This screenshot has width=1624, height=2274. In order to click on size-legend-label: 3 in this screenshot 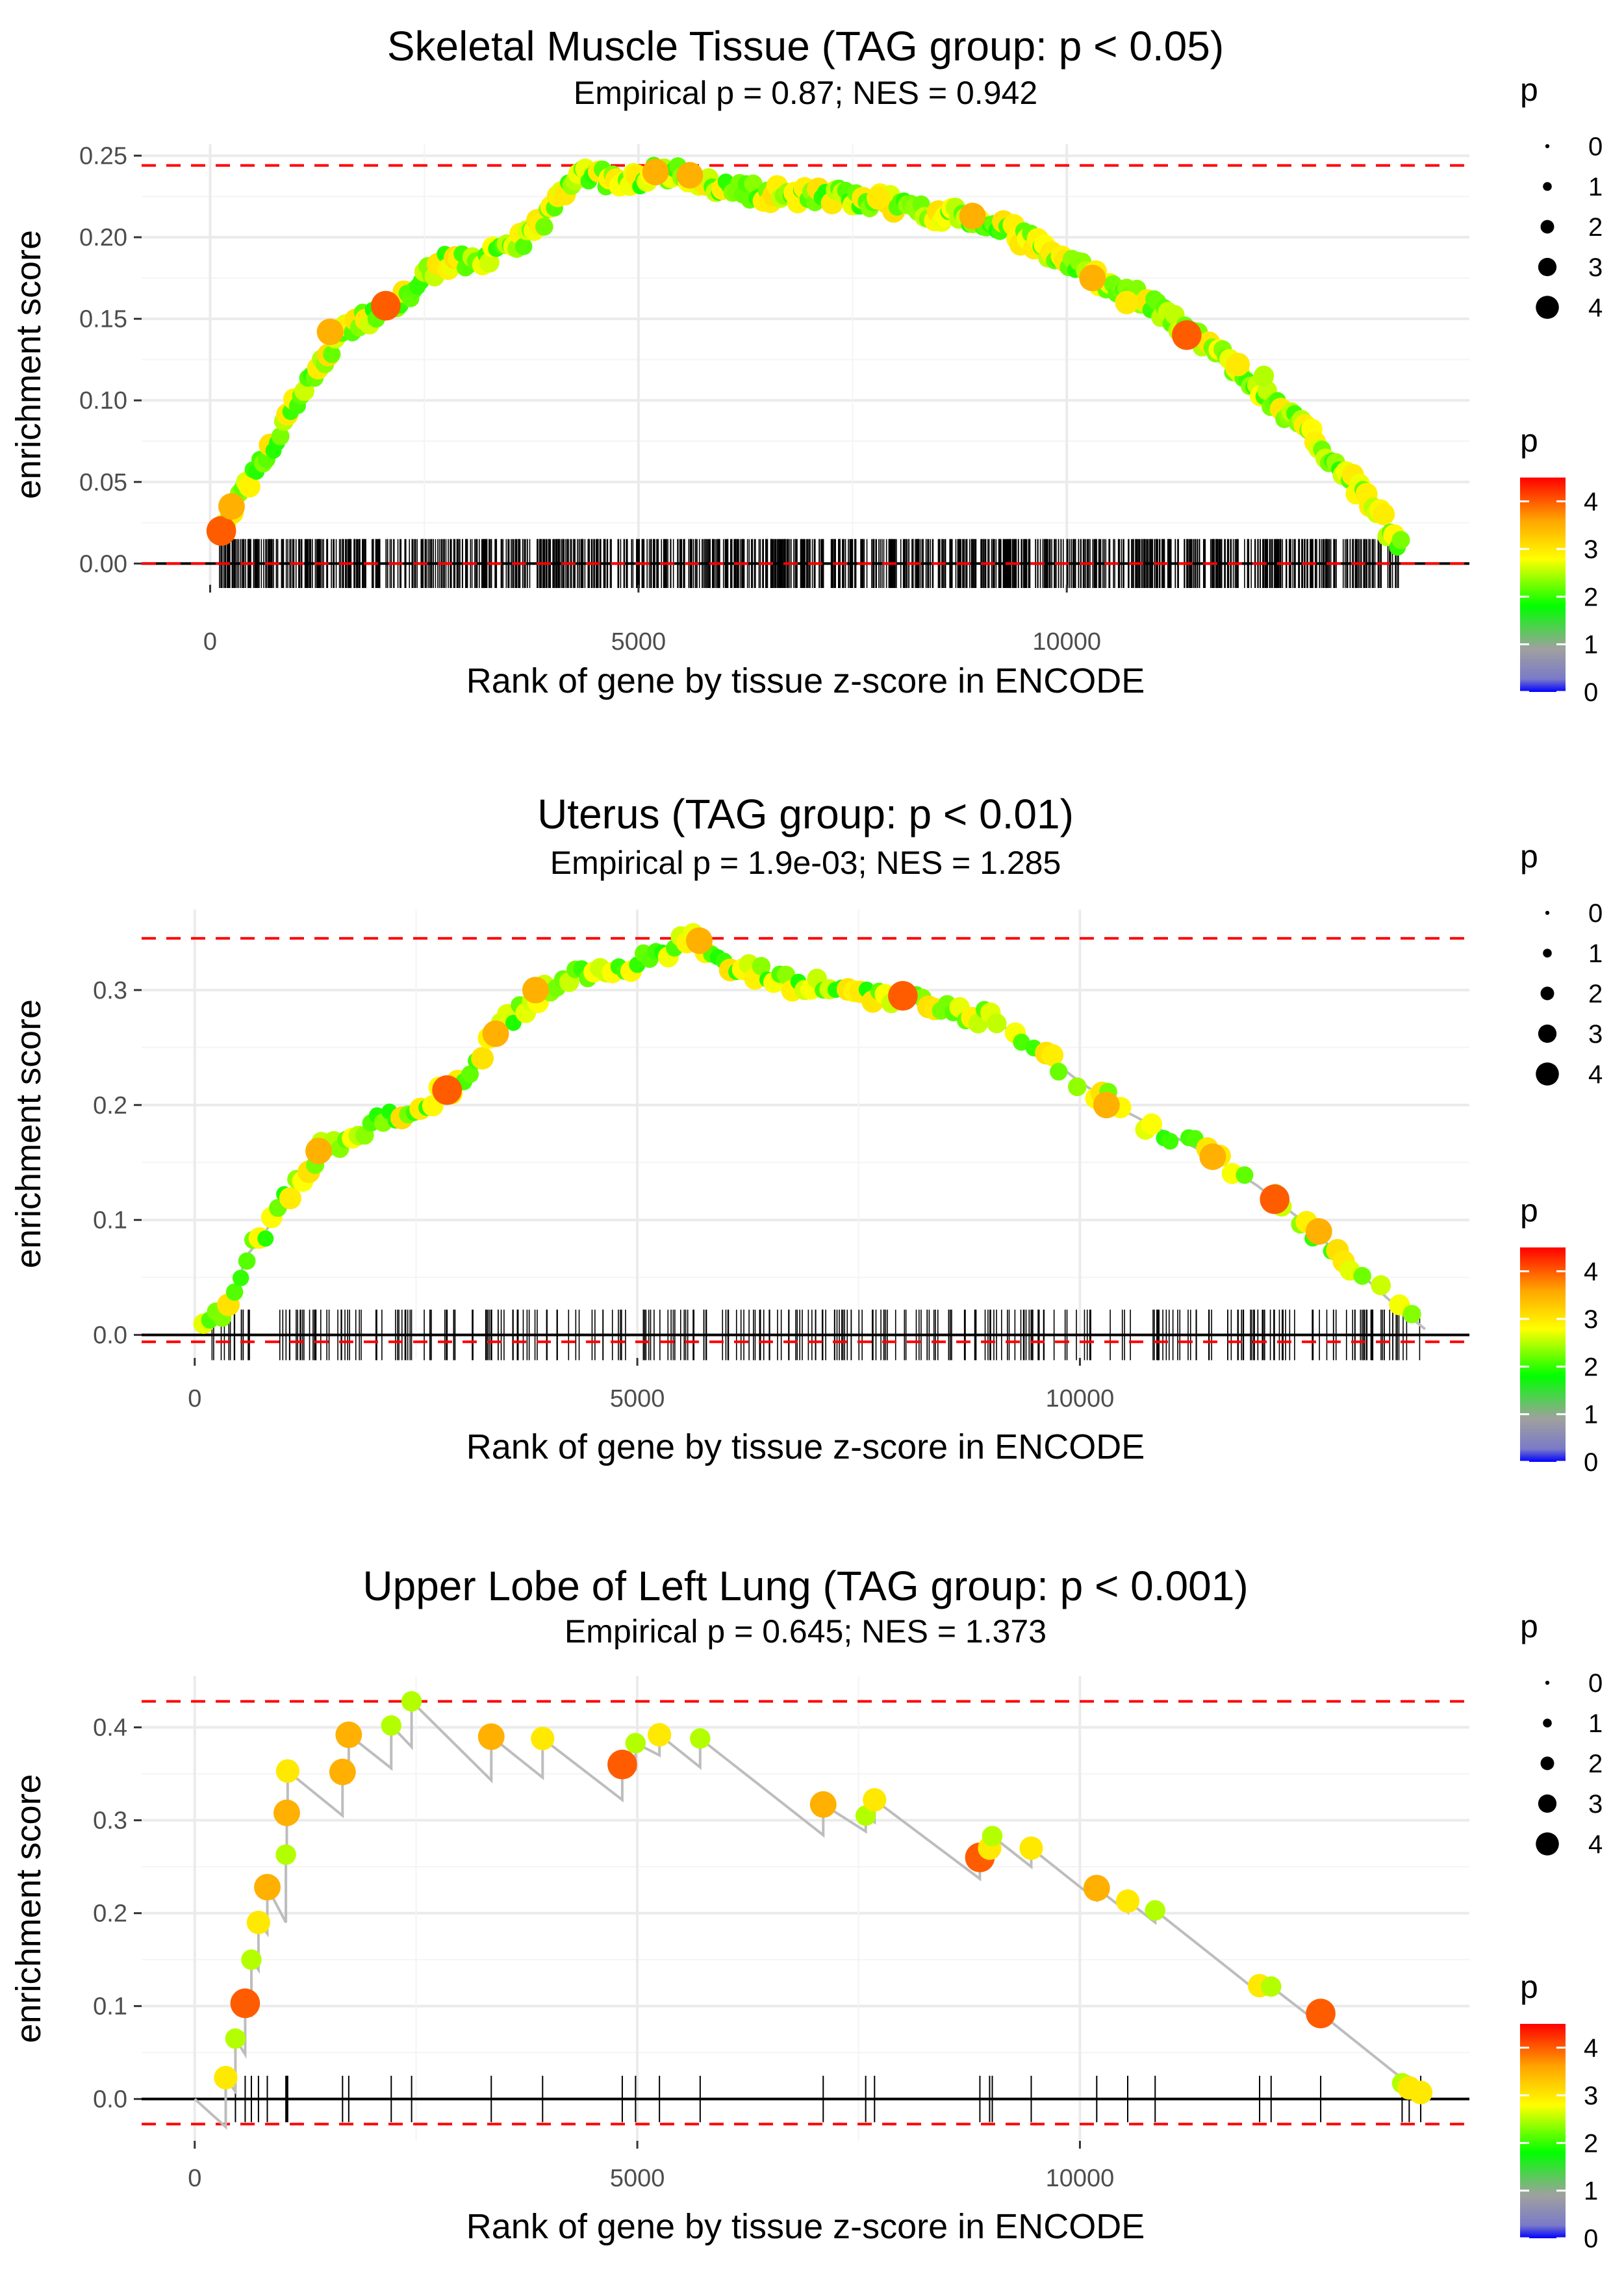, I will do `click(1595, 1034)`.